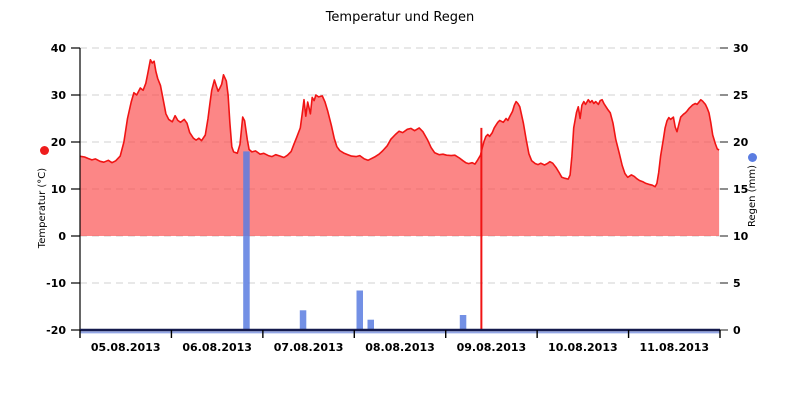 The height and width of the screenshot is (400, 800). Describe the element at coordinates (740, 189) in the screenshot. I see `right-axis-tick-label: 15` at that location.